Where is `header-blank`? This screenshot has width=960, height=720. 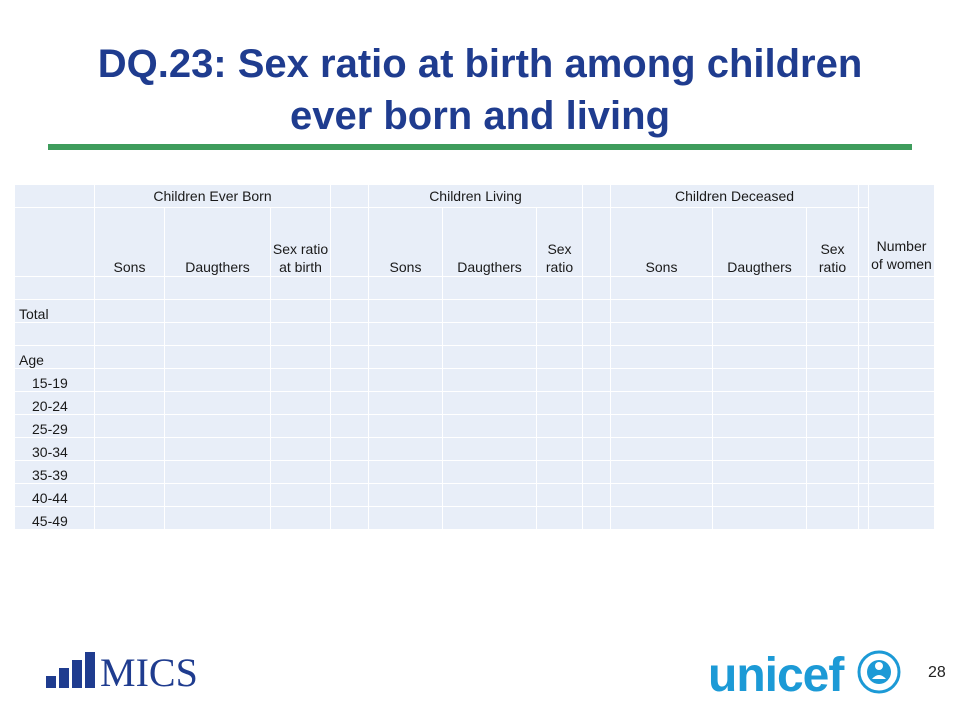
header-blank is located at coordinates (54, 242).